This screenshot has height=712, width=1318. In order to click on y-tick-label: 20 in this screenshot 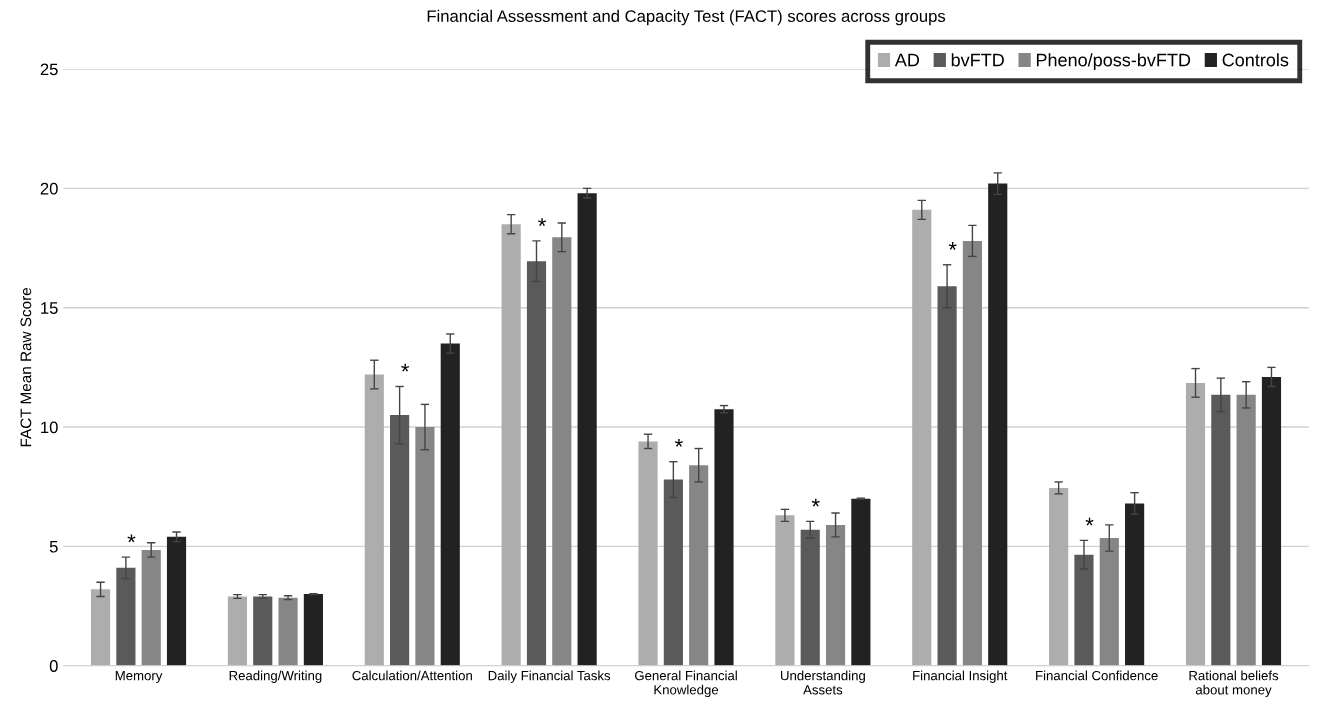, I will do `click(49, 188)`.